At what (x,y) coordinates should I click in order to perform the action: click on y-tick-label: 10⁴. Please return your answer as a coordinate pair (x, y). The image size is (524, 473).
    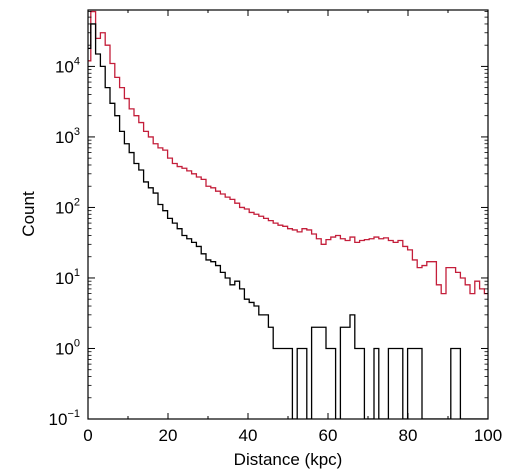
    Looking at the image, I should click on (67, 65).